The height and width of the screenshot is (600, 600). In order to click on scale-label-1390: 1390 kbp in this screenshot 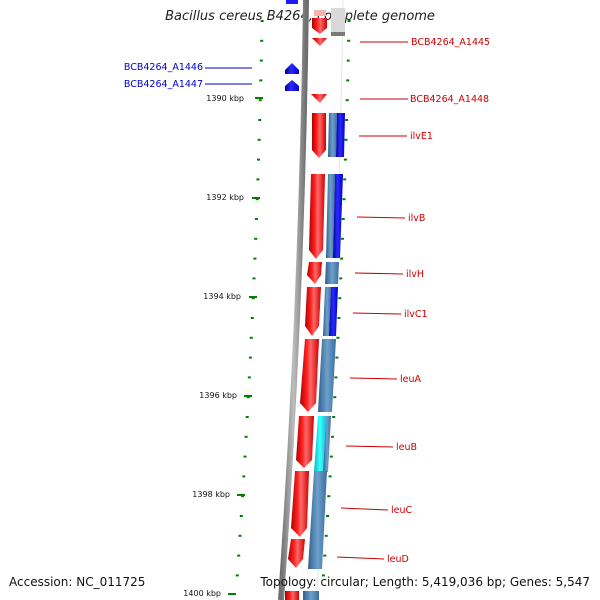, I will do `click(225, 98)`.